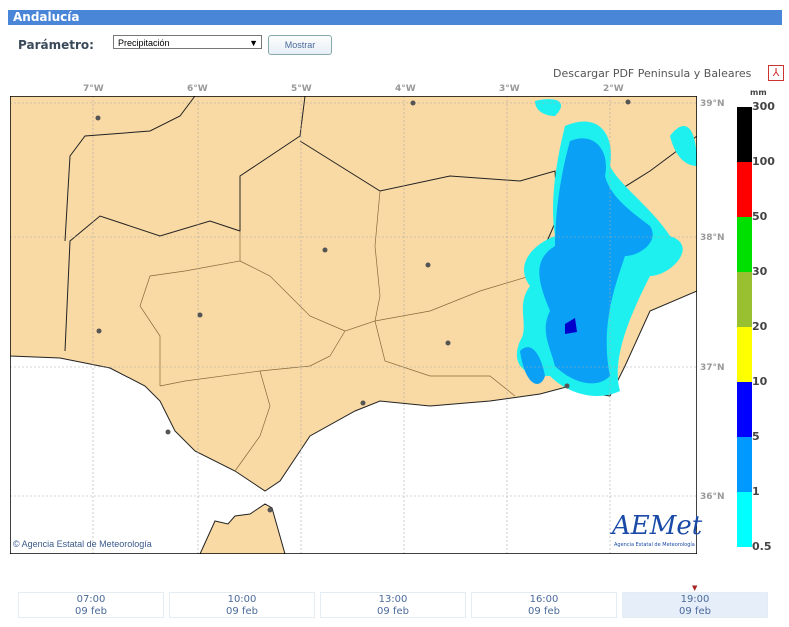 This screenshot has height=627, width=789. What do you see at coordinates (756, 491) in the screenshot?
I see `legend-label: 1` at bounding box center [756, 491].